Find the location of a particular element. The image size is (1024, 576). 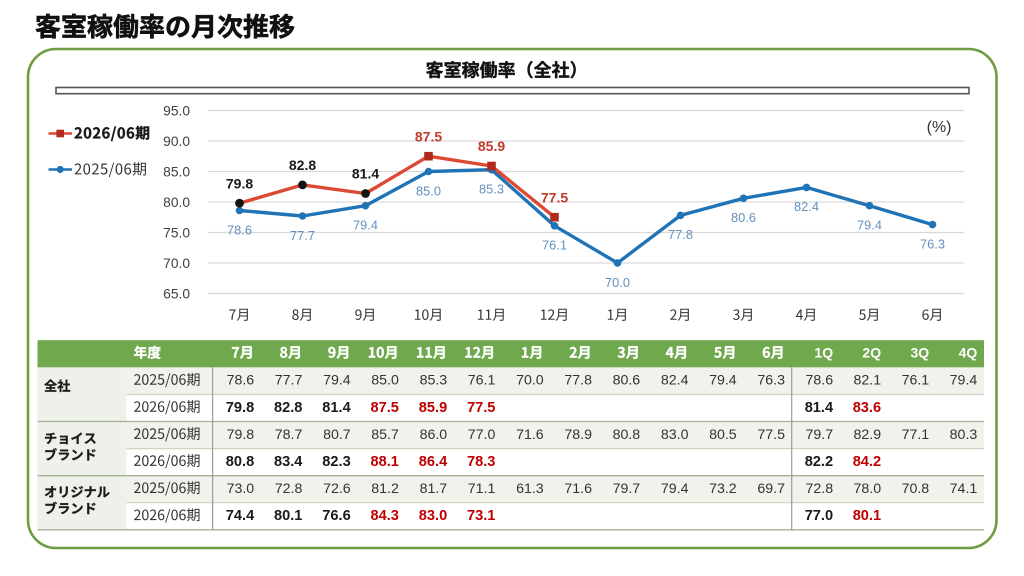

svg-text: 77.1 is located at coordinates (916, 435).